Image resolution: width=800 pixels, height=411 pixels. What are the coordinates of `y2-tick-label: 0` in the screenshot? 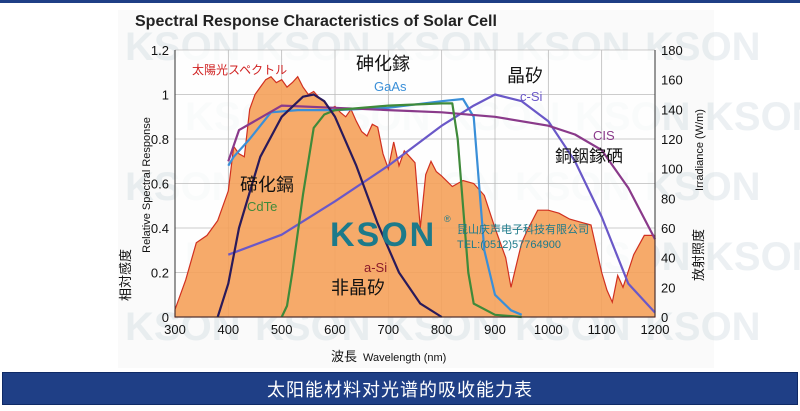 It's located at (664, 317).